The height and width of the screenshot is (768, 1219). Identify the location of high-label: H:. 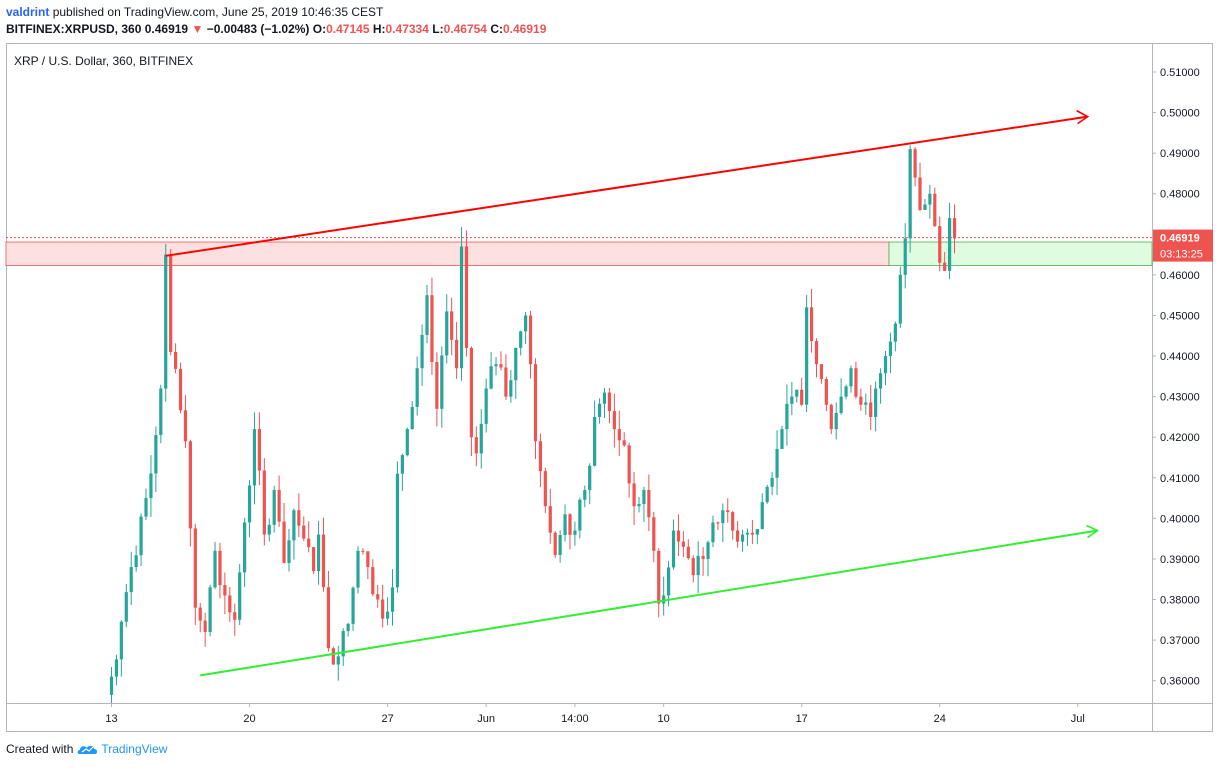
(379, 29).